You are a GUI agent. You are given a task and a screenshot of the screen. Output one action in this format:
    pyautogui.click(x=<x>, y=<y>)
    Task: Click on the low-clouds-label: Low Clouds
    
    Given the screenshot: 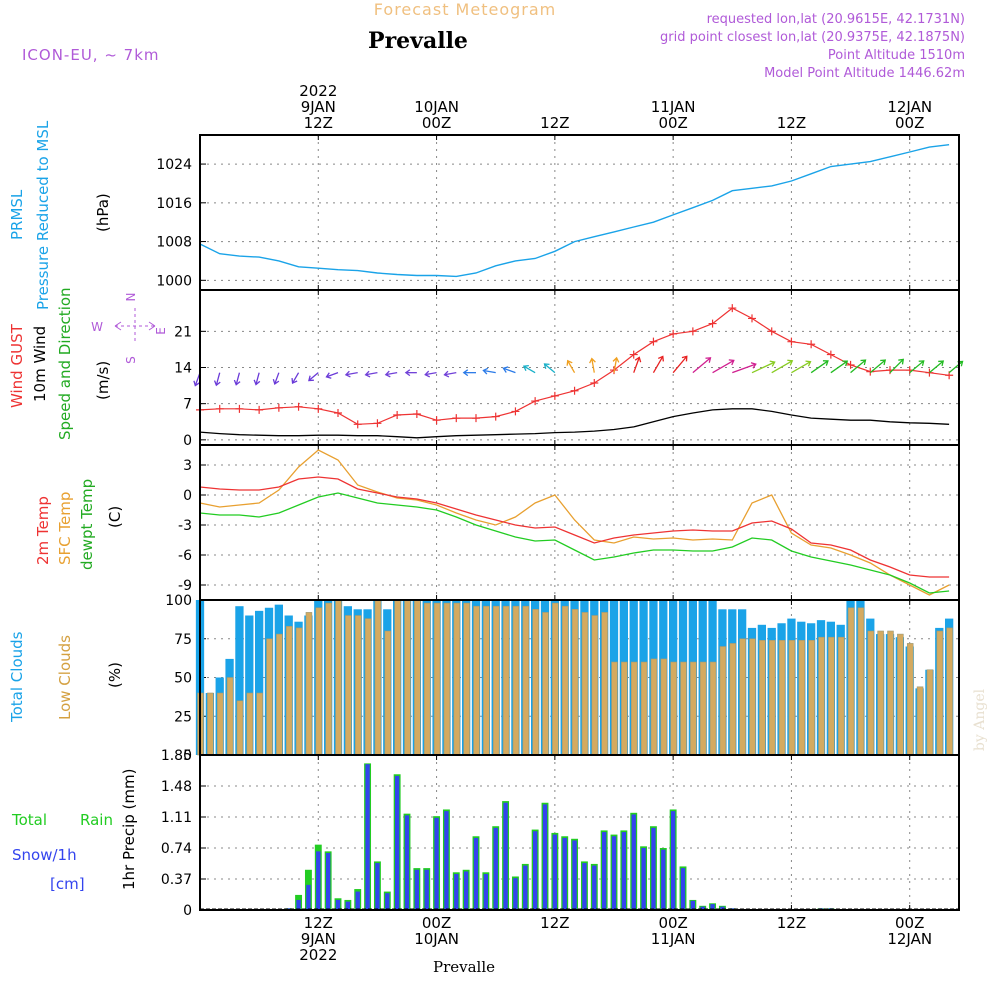 What is the action you would take?
    pyautogui.click(x=65, y=677)
    